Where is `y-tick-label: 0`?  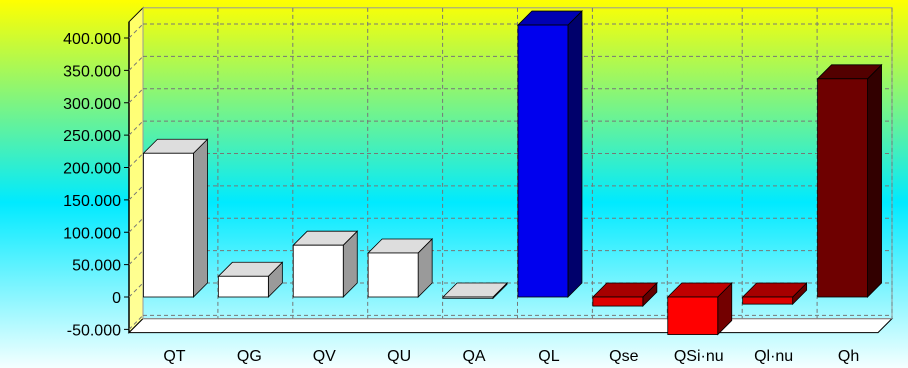
y-tick-label: 0 is located at coordinates (116, 298).